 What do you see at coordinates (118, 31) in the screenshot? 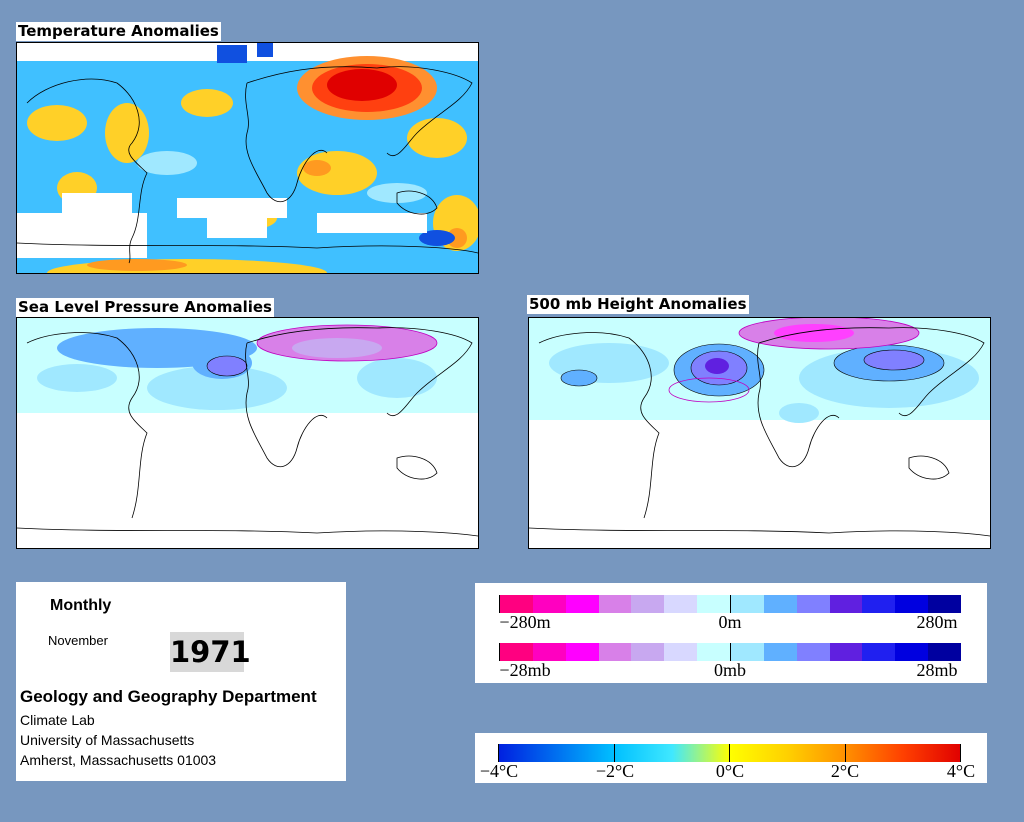
I see `temperature-panel-title: Temperature Anomalies` at bounding box center [118, 31].